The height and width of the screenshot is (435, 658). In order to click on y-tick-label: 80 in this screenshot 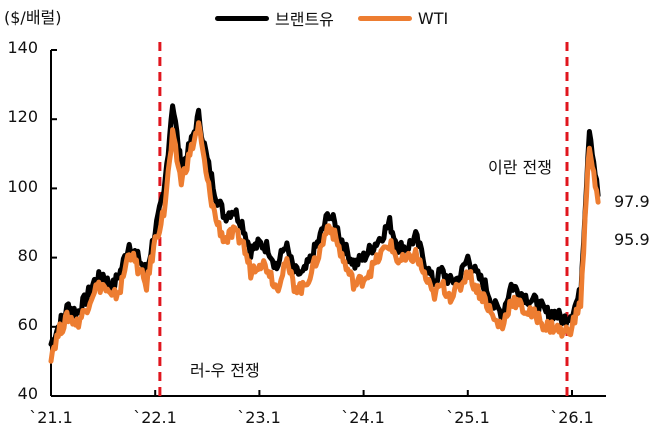, I will do `click(27, 255)`.